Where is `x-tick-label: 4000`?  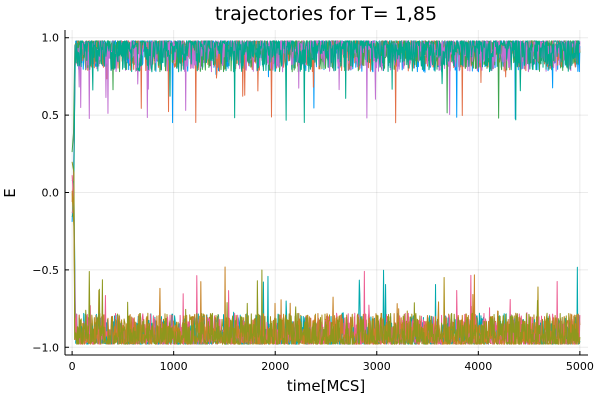 x-tick-label: 4000 is located at coordinates (478, 366).